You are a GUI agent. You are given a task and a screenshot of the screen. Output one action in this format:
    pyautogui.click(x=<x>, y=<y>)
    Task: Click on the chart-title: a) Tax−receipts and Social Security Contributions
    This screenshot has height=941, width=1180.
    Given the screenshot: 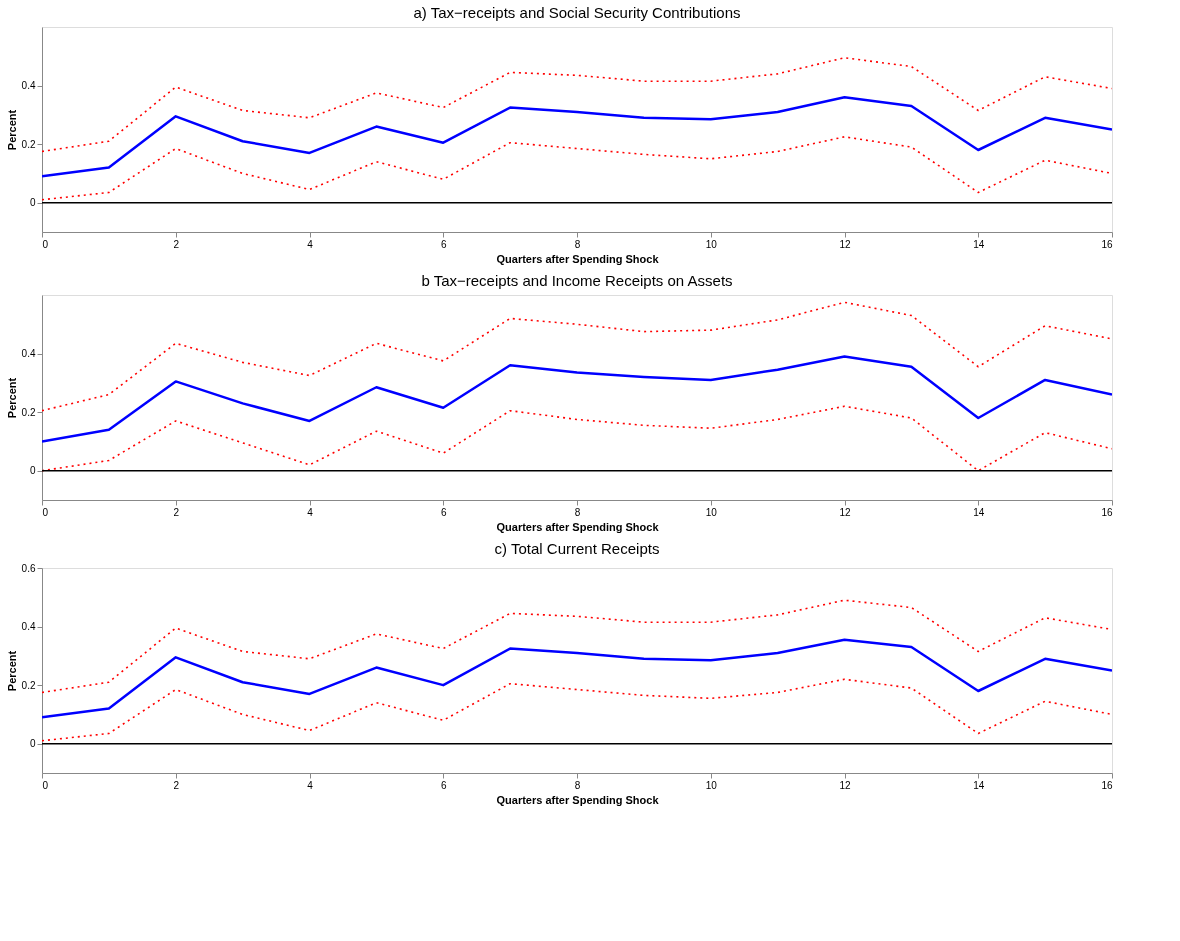 What is the action you would take?
    pyautogui.click(x=577, y=12)
    